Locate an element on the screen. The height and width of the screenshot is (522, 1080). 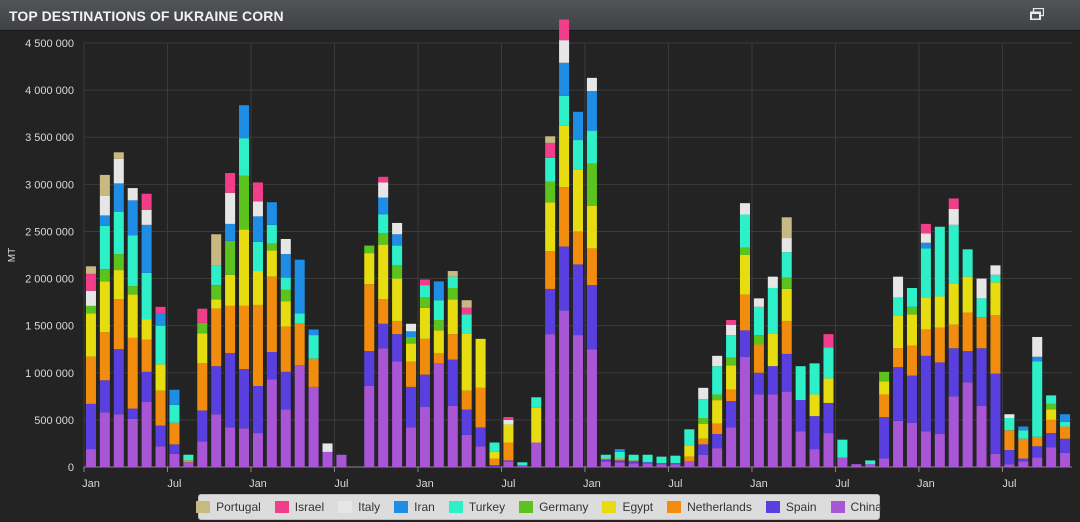
legend-item-egypt: Egypt is located at coordinates (627, 507).